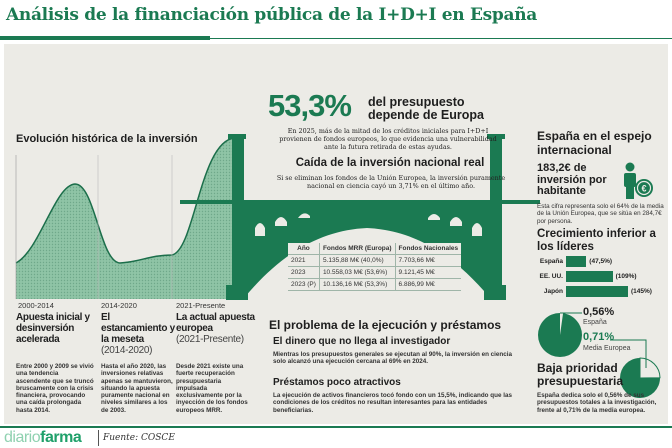 Image resolution: width=672 pixels, height=448 pixels. What do you see at coordinates (127, 350) in the screenshot?
I see `period-subheading: (2014-2020)` at bounding box center [127, 350].